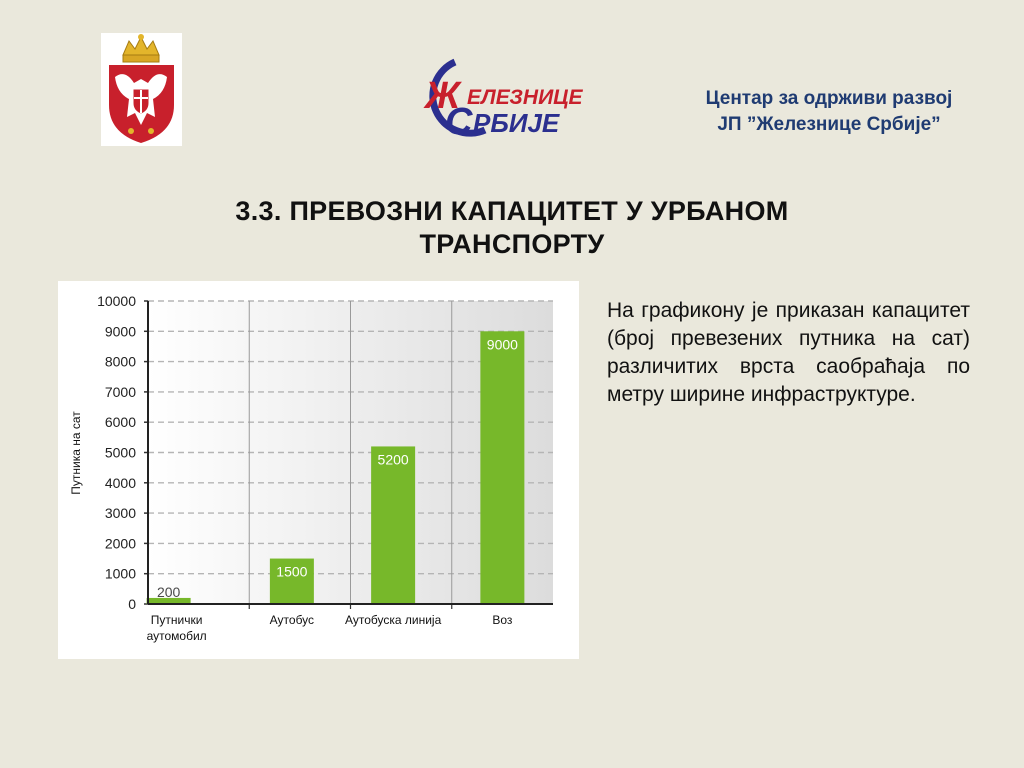  Describe the element at coordinates (120, 483) in the screenshot. I see `y-tick-label: 4000` at that location.